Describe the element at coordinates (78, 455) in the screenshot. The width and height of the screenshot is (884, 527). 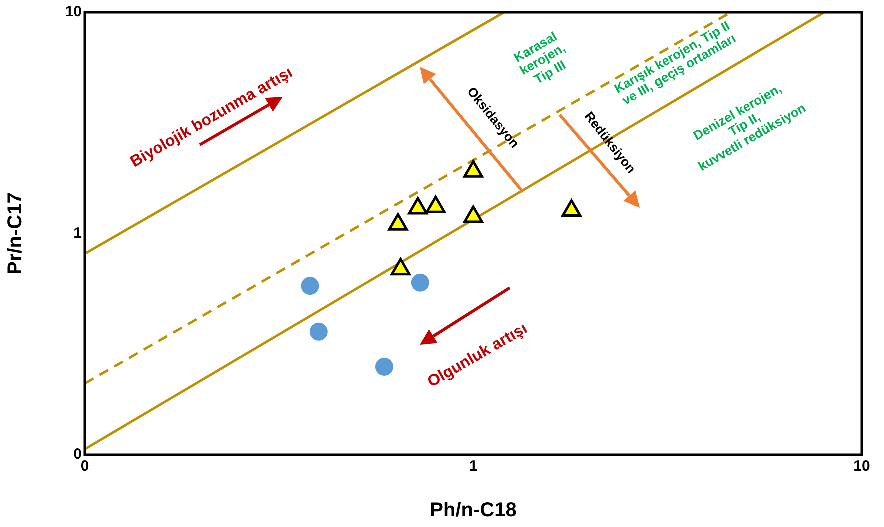
I see `y-tick-label: 0` at that location.